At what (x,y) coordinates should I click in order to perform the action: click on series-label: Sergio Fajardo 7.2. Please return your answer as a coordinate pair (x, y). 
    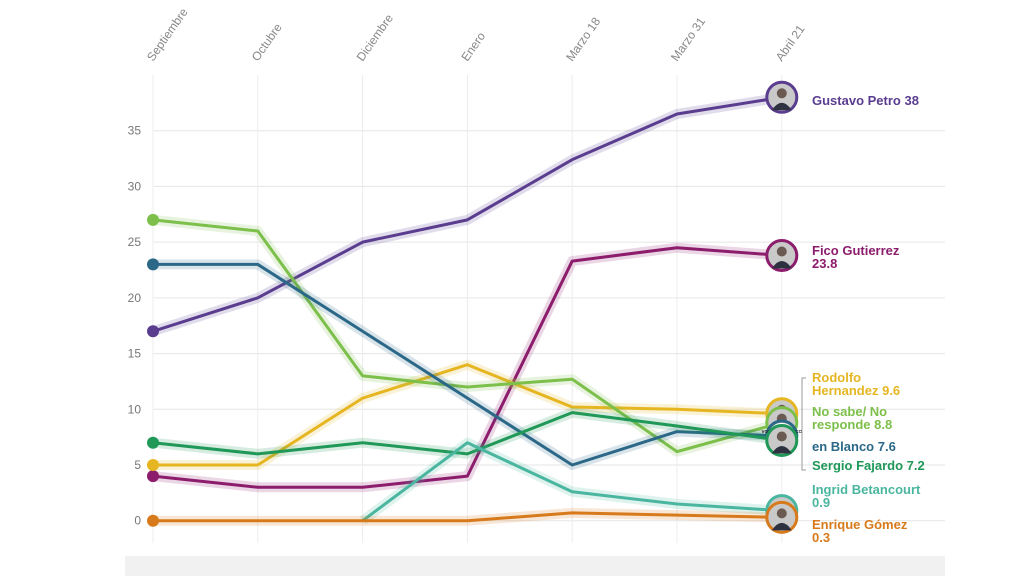
    Looking at the image, I should click on (887, 465).